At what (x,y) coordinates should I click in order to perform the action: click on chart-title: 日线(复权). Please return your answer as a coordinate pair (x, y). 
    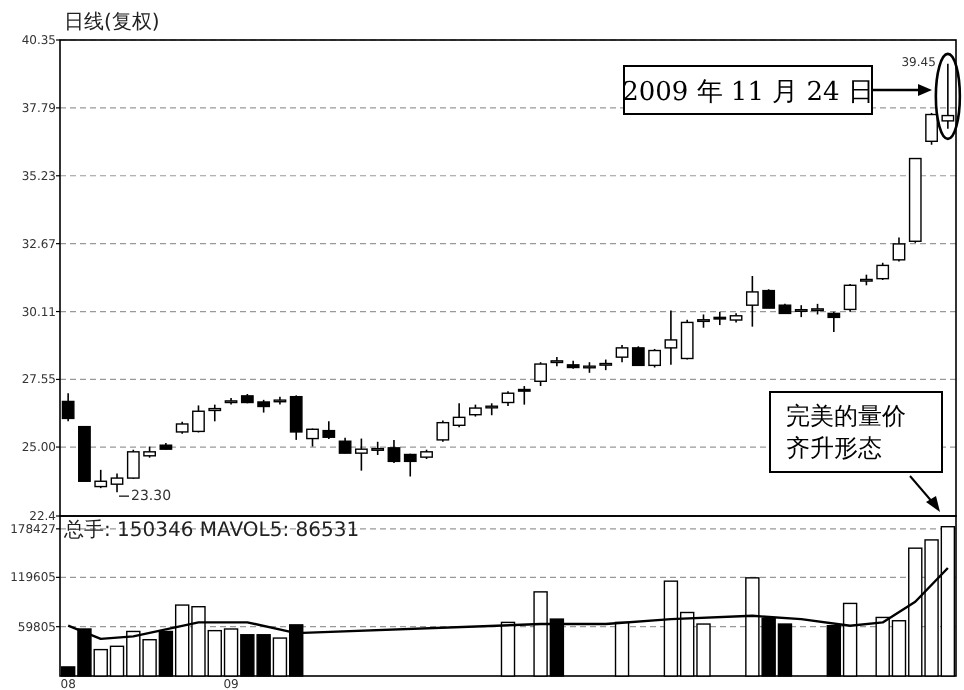
    Looking at the image, I should click on (112, 22).